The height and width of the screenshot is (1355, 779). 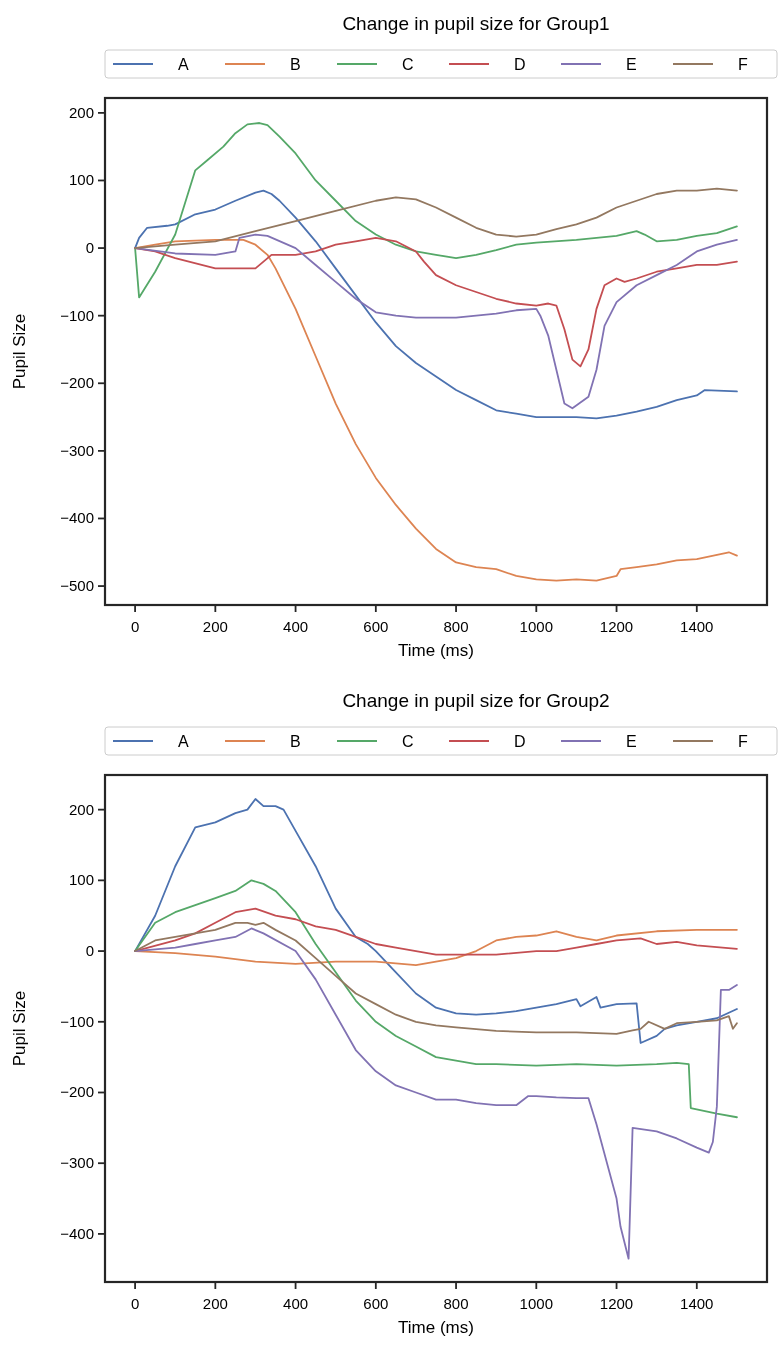 What do you see at coordinates (77, 586) in the screenshot?
I see `y-tick-label: −500` at bounding box center [77, 586].